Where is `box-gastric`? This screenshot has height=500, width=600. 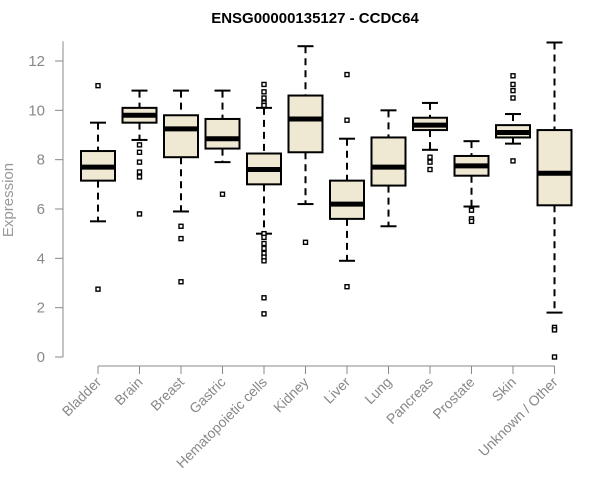
box-gastric is located at coordinates (222, 143).